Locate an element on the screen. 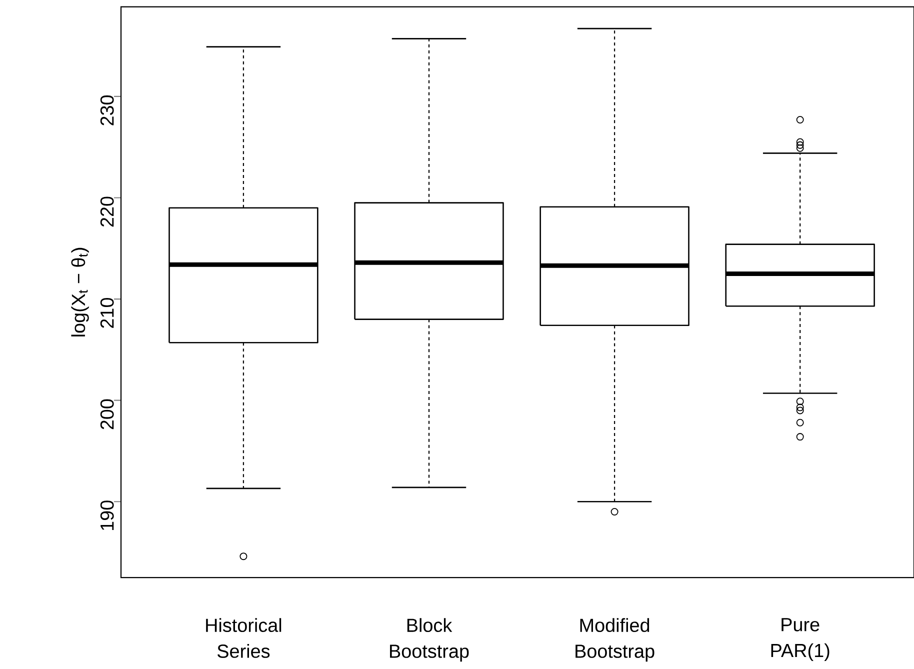  x-tick-label: Modified Bootstrap is located at coordinates (615, 640).